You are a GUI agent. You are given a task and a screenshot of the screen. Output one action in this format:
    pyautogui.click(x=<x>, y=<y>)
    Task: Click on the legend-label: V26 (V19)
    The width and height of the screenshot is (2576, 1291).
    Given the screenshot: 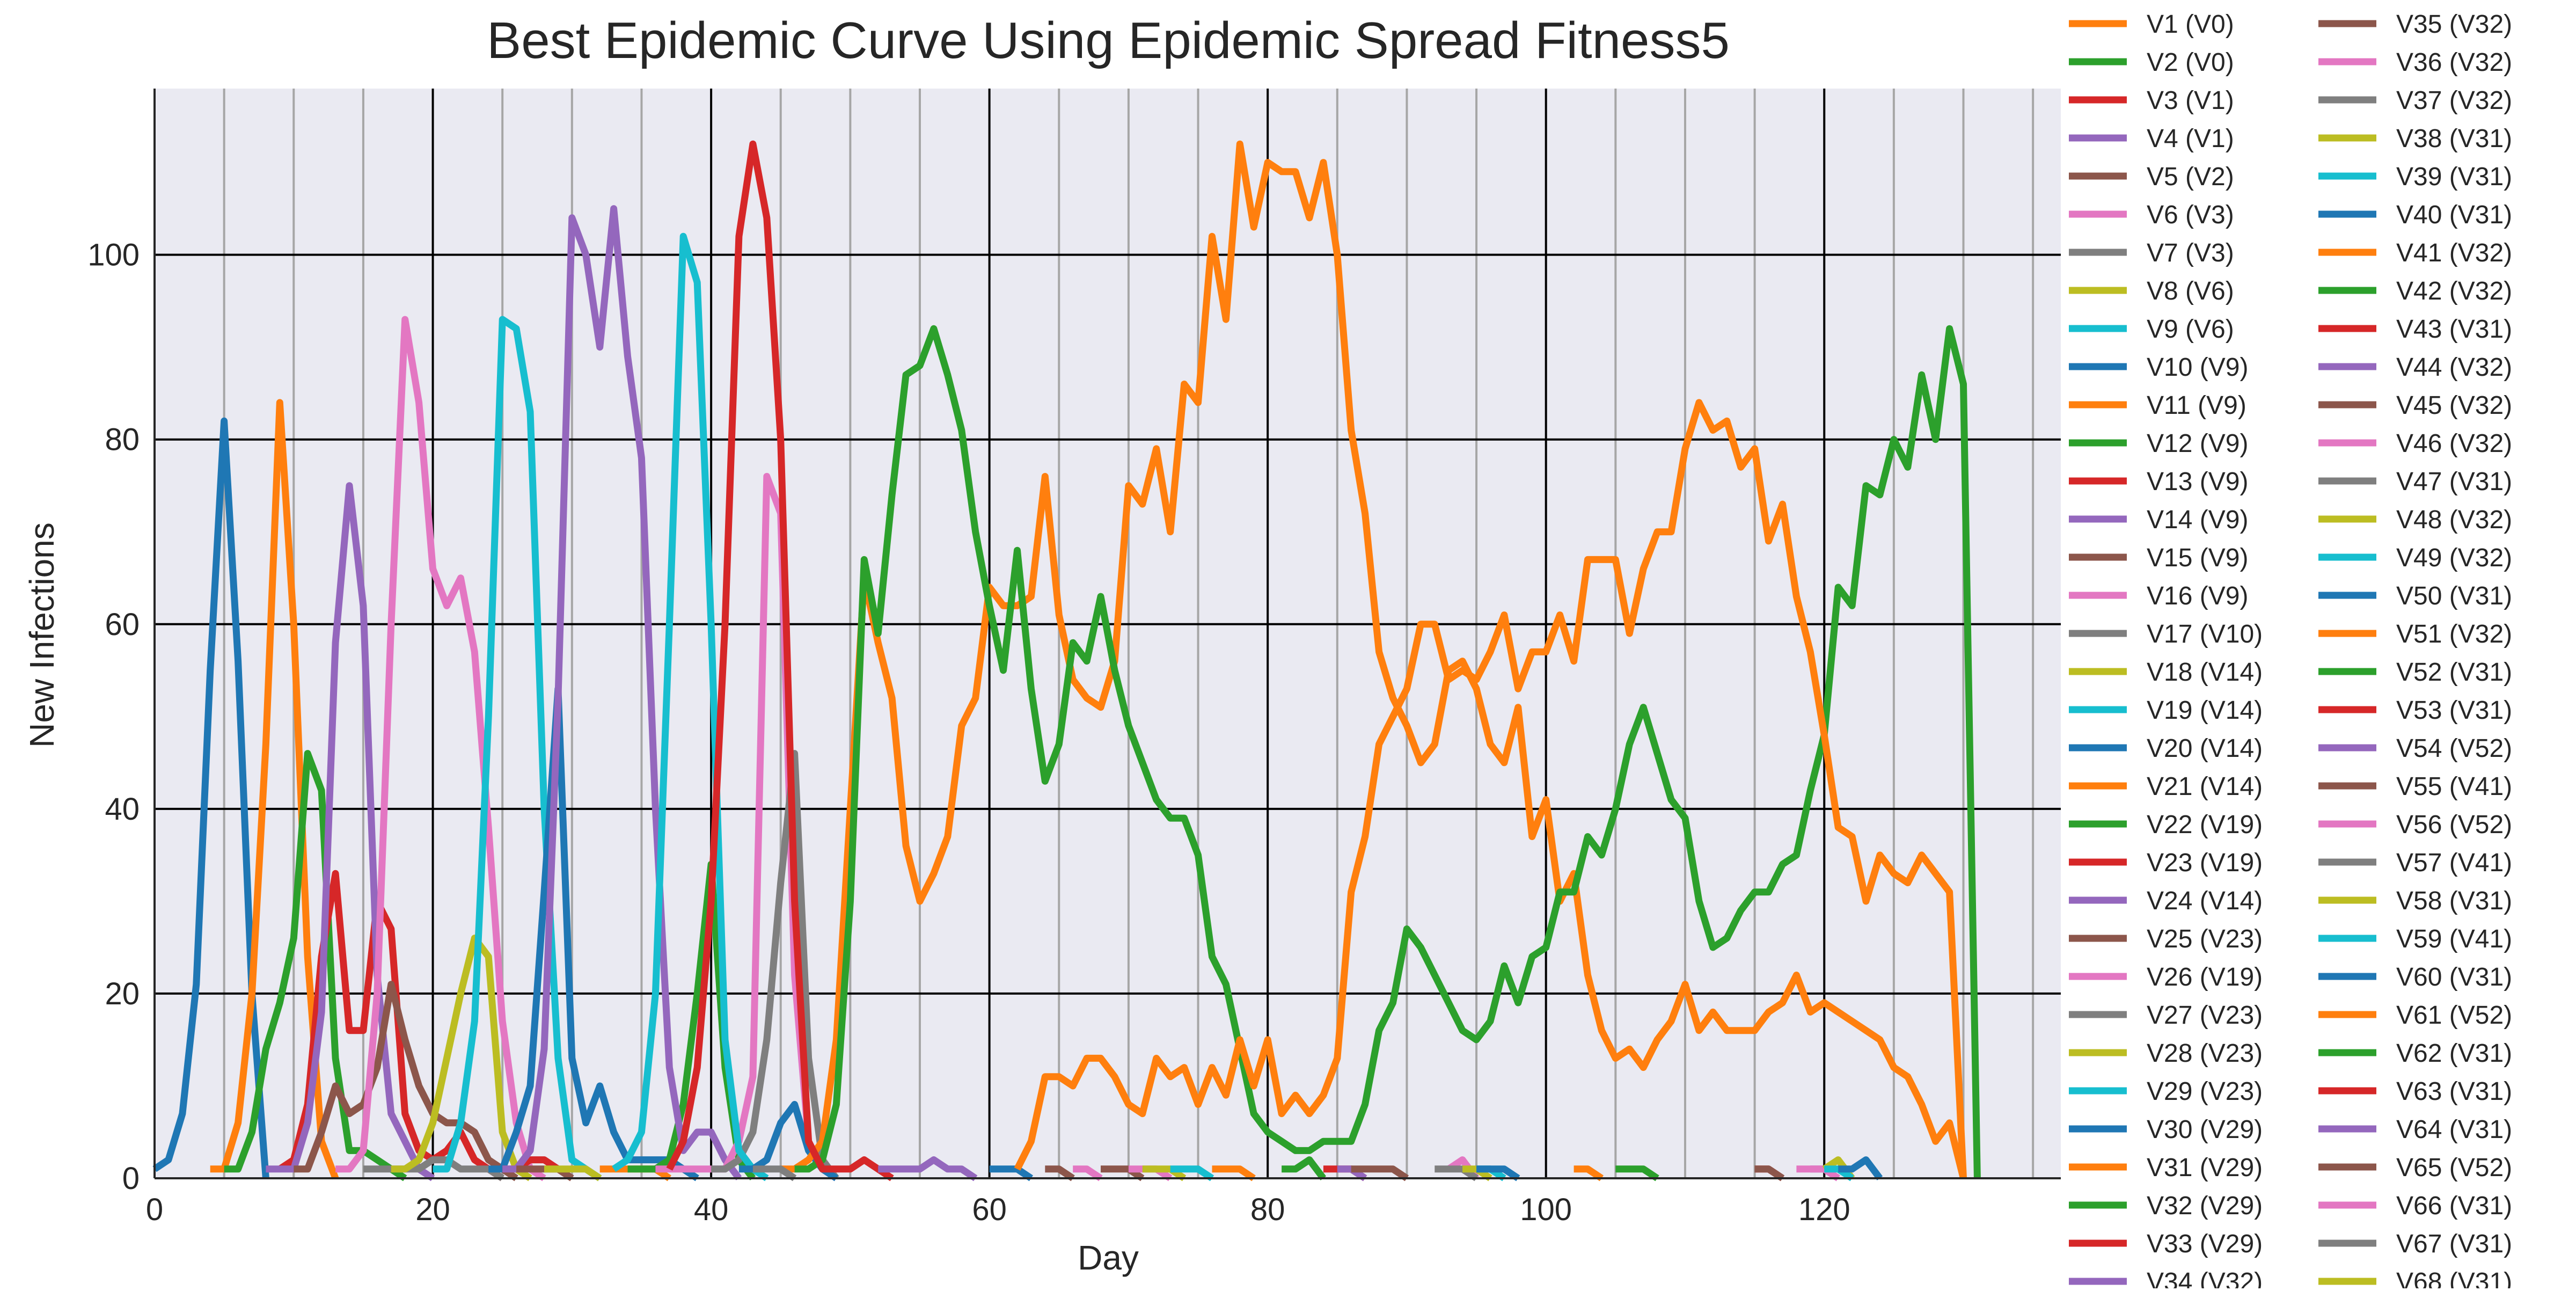 What is the action you would take?
    pyautogui.click(x=2205, y=977)
    